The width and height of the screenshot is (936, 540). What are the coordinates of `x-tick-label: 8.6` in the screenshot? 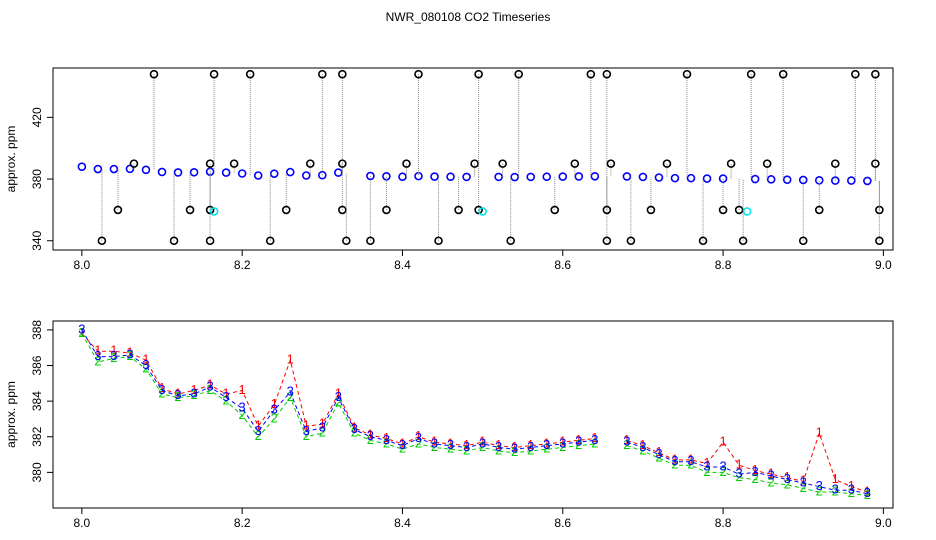 It's located at (562, 523).